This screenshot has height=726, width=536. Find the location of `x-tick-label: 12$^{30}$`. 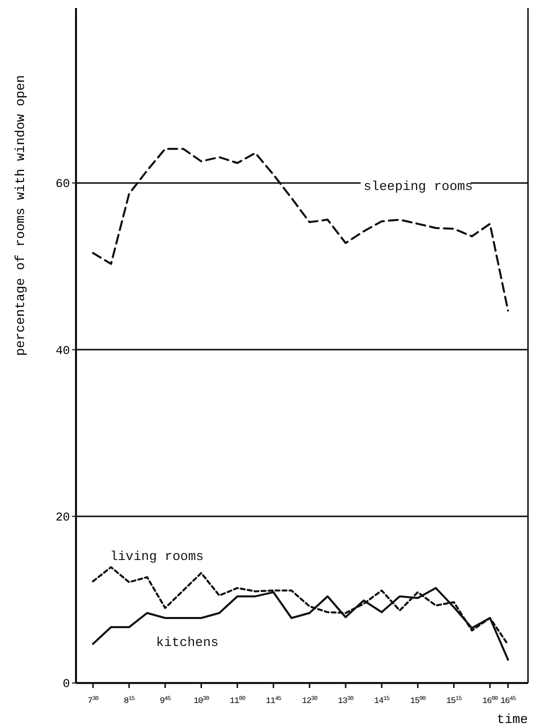

x-tick-label: 12$^{30}$ is located at coordinates (310, 700).